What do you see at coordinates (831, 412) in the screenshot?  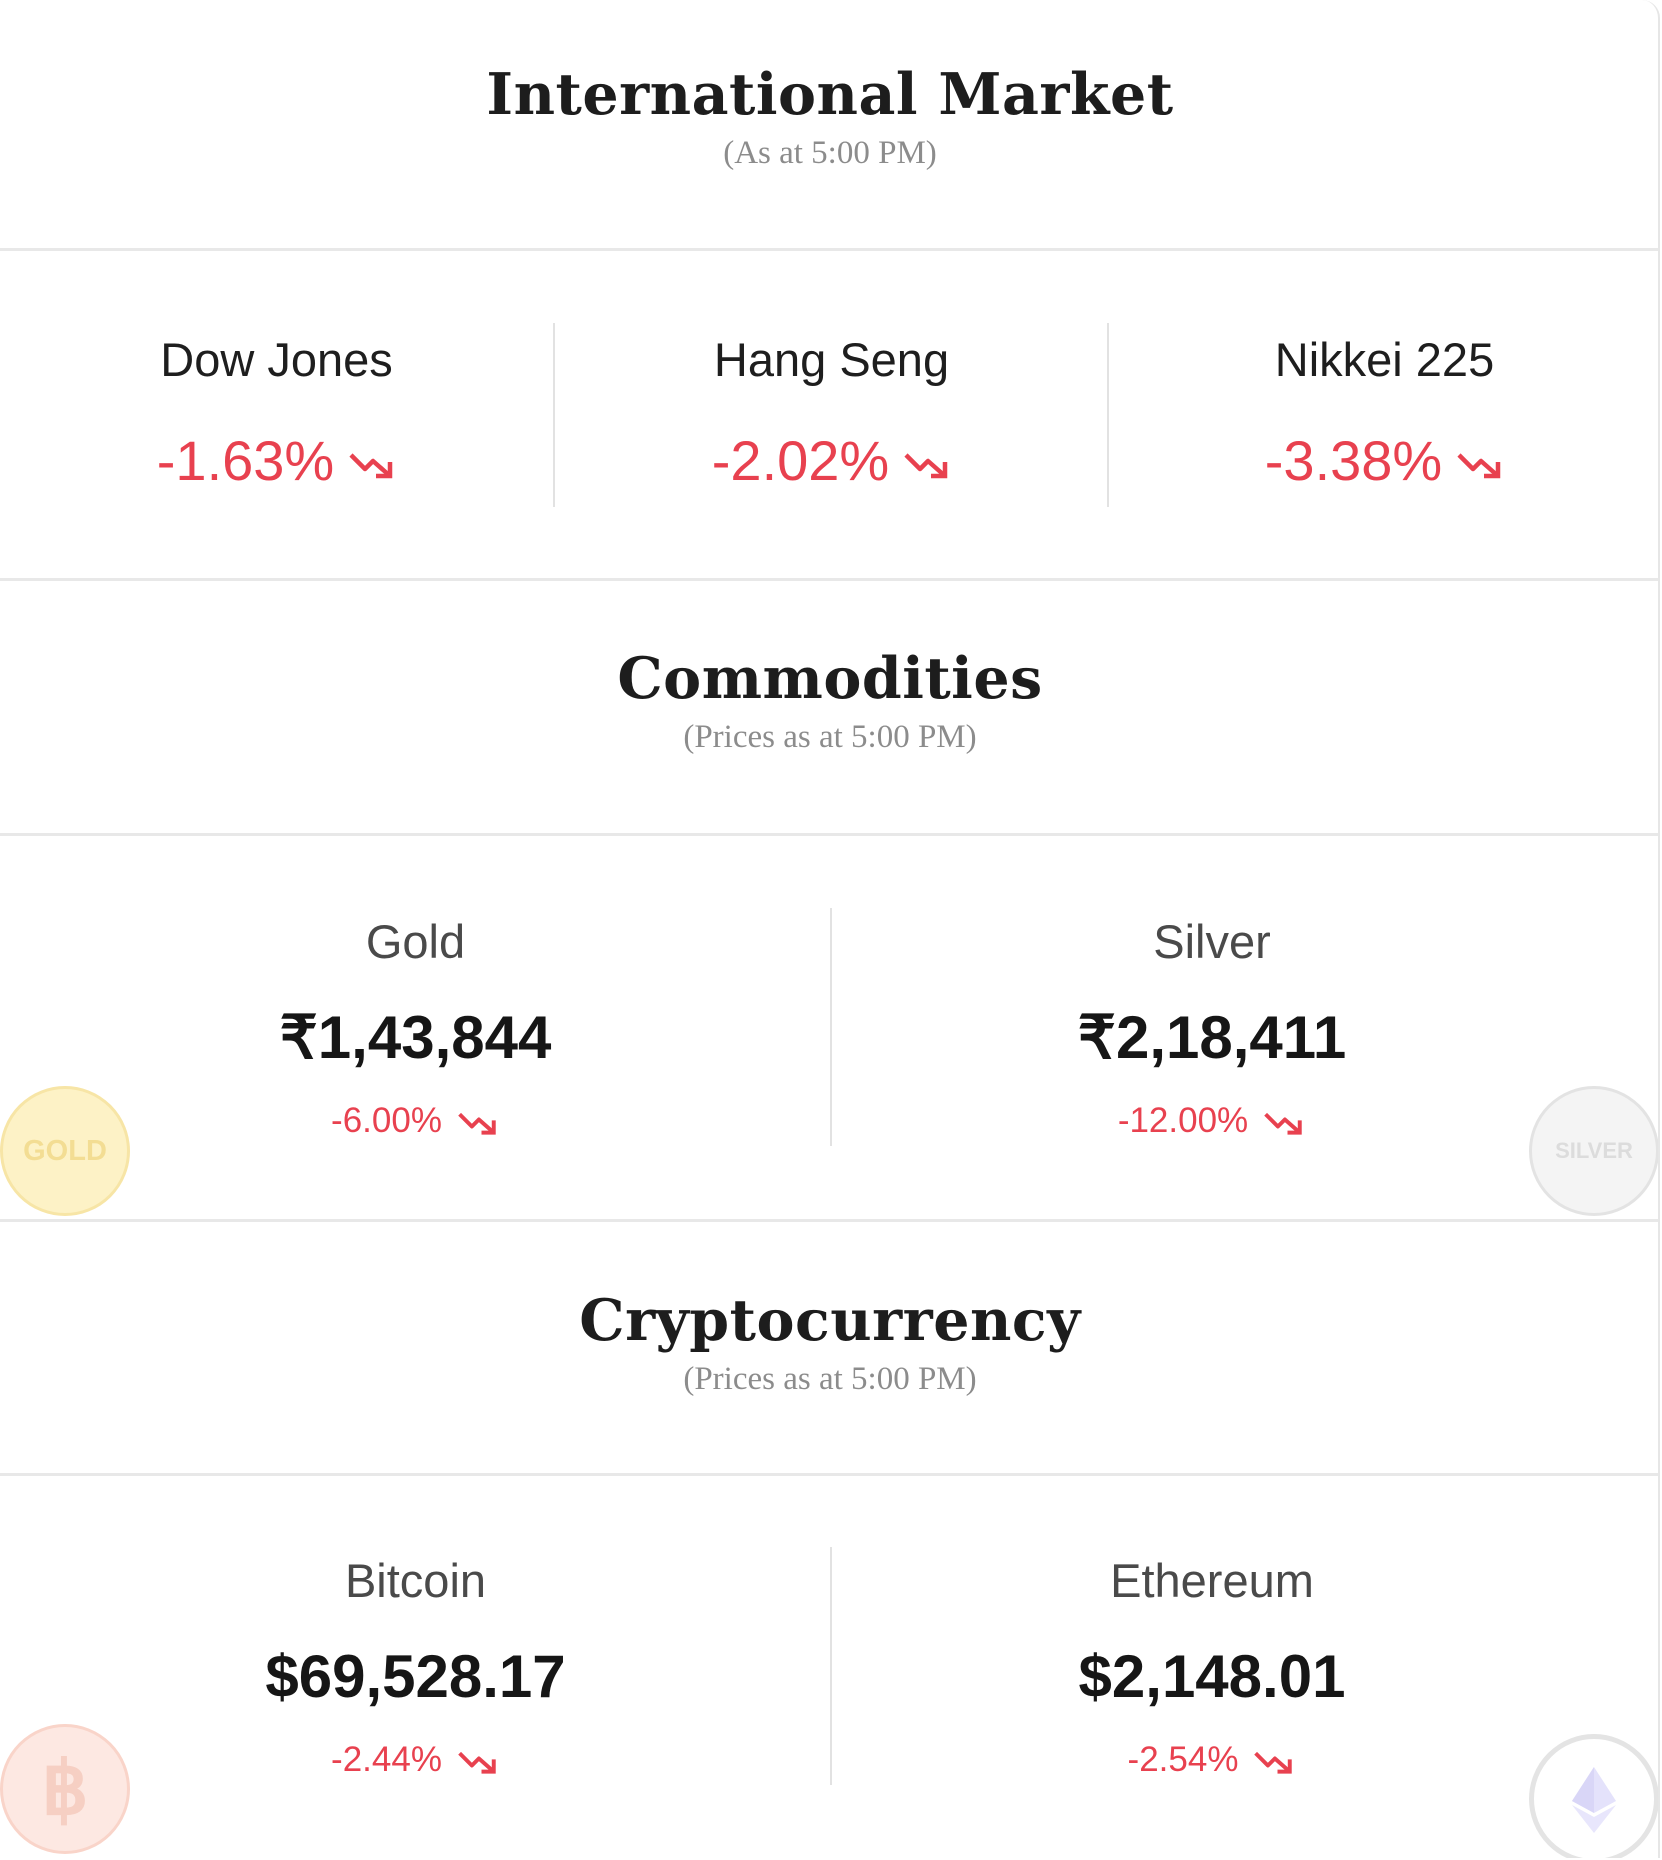 I see `index-hang-seng: Hang Seng -2.02%` at bounding box center [831, 412].